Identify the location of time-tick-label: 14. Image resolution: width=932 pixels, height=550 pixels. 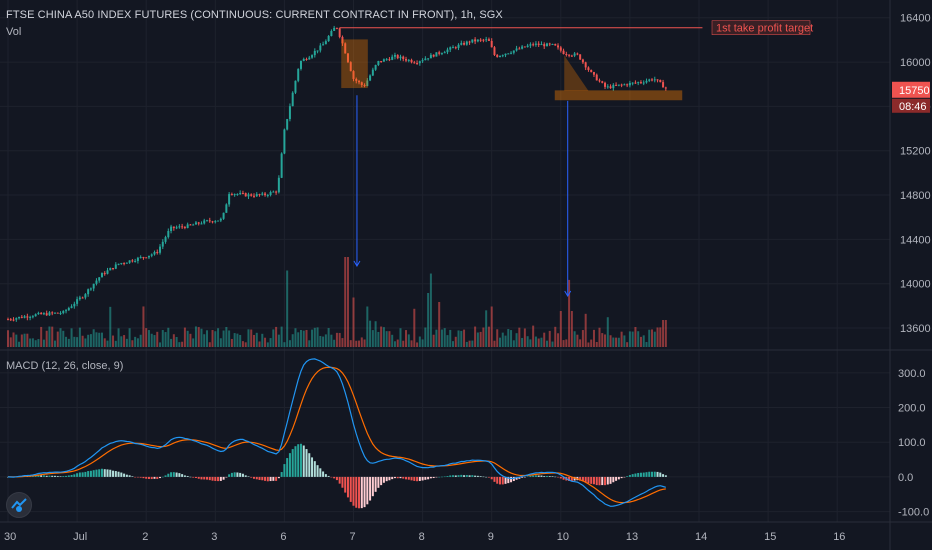
(701, 537).